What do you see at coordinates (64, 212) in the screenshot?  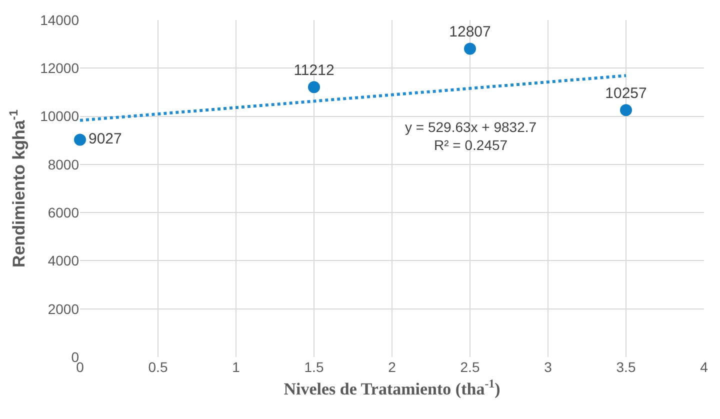 I see `y-tick-label: 6000` at bounding box center [64, 212].